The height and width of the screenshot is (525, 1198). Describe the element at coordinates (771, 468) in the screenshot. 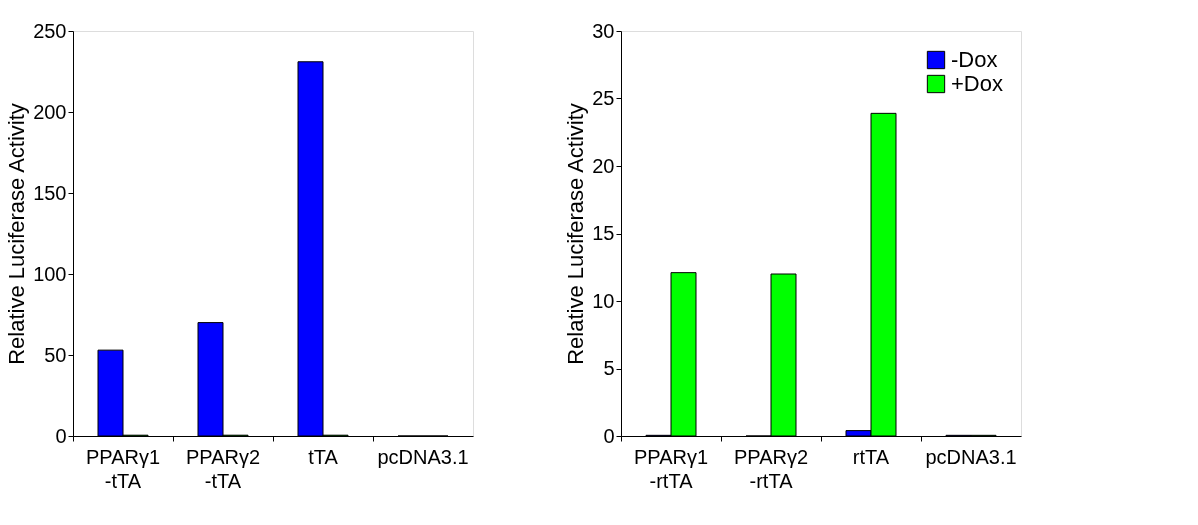

I see `x-tick-label: PPARγ2 -rtTA` at that location.